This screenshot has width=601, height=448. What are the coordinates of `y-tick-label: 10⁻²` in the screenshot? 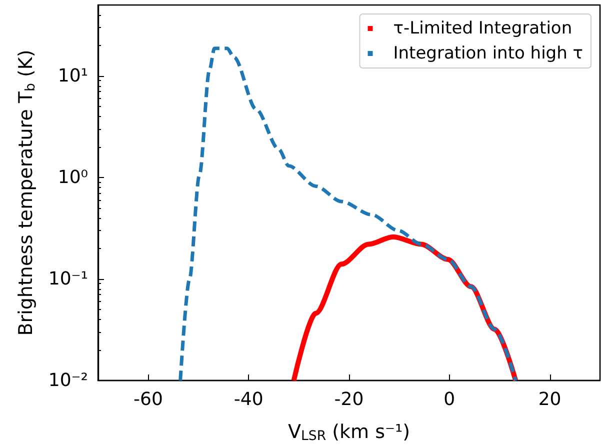 It's located at (68, 380).